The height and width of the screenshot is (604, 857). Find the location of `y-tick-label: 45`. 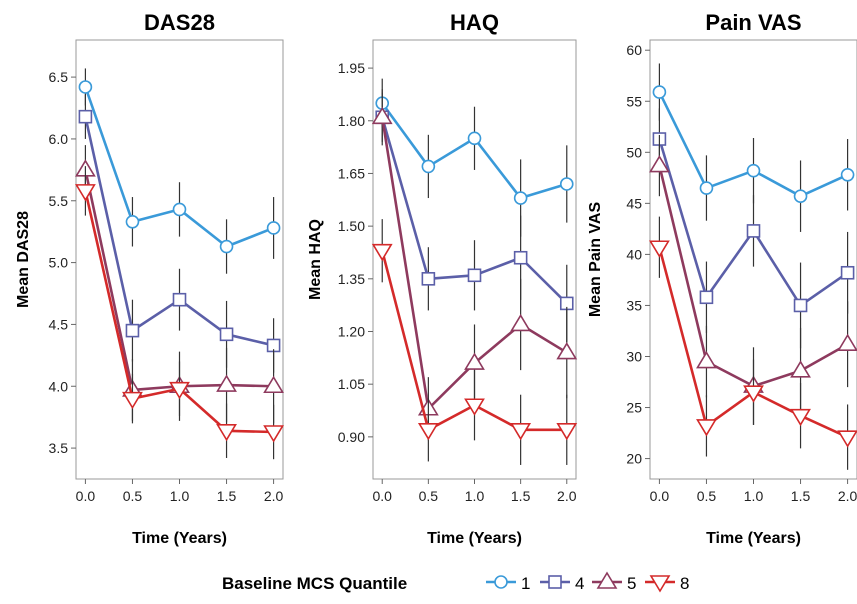

y-tick-label: 45 is located at coordinates (634, 203).